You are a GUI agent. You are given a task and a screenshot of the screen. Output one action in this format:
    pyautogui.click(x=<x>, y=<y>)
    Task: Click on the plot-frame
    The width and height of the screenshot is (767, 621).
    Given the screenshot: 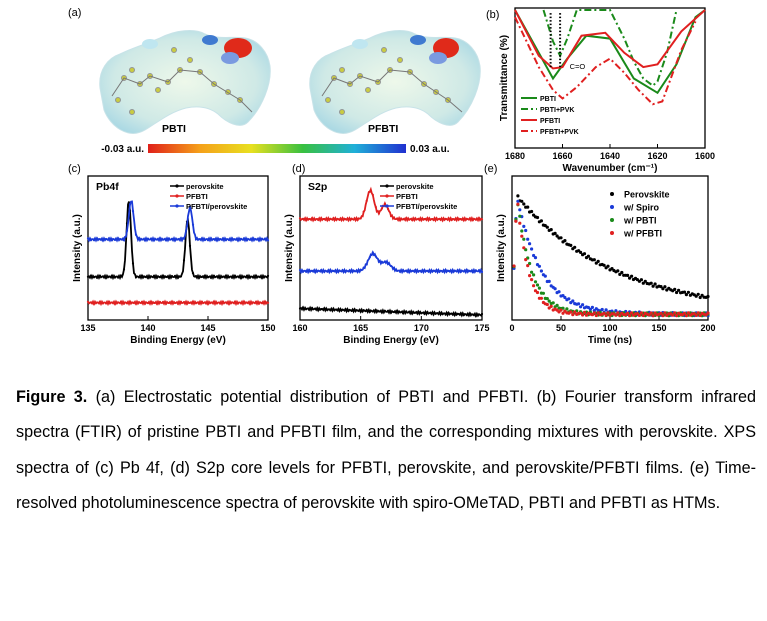 What is the action you would take?
    pyautogui.click(x=178, y=248)
    